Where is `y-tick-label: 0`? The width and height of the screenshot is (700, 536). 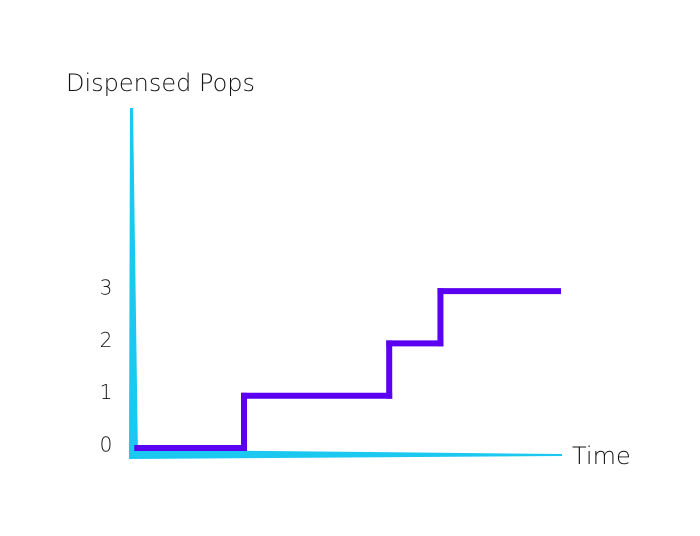
y-tick-label: 0 is located at coordinates (106, 445).